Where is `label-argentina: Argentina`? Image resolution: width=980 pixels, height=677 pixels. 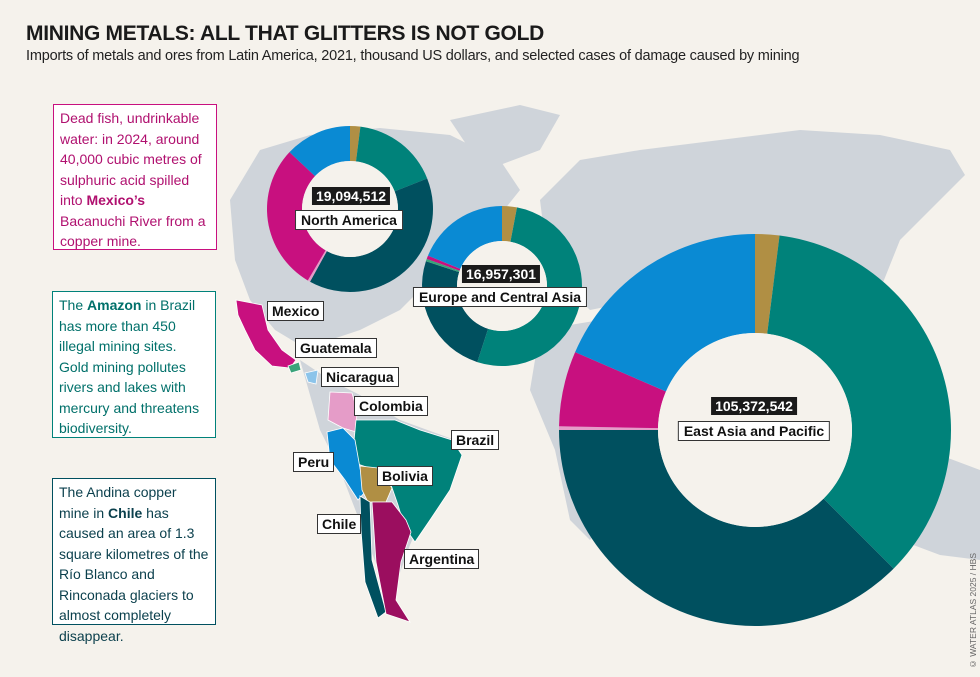 label-argentina: Argentina is located at coordinates (442, 559).